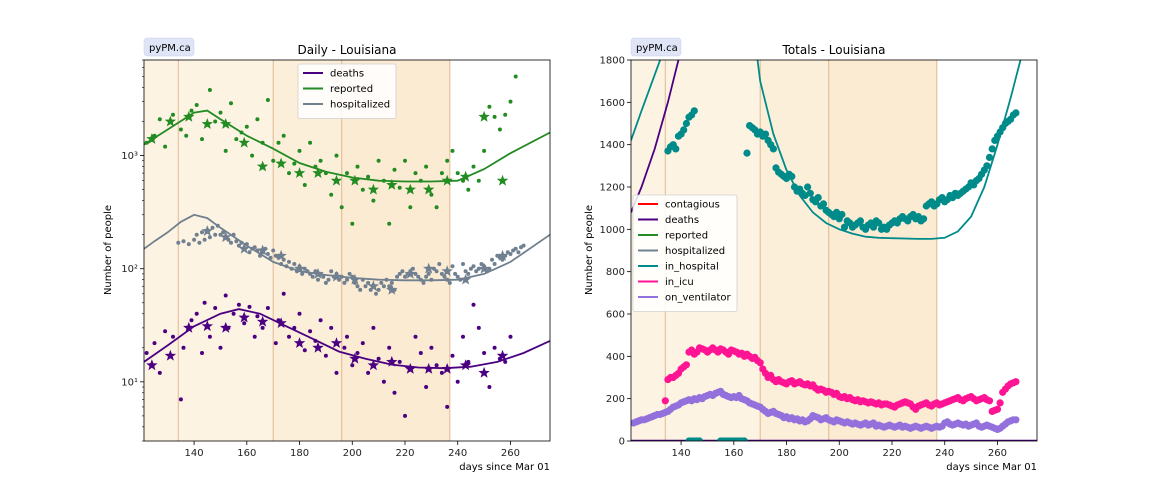  I want to click on totals-x-tick-label: 240, so click(944, 453).